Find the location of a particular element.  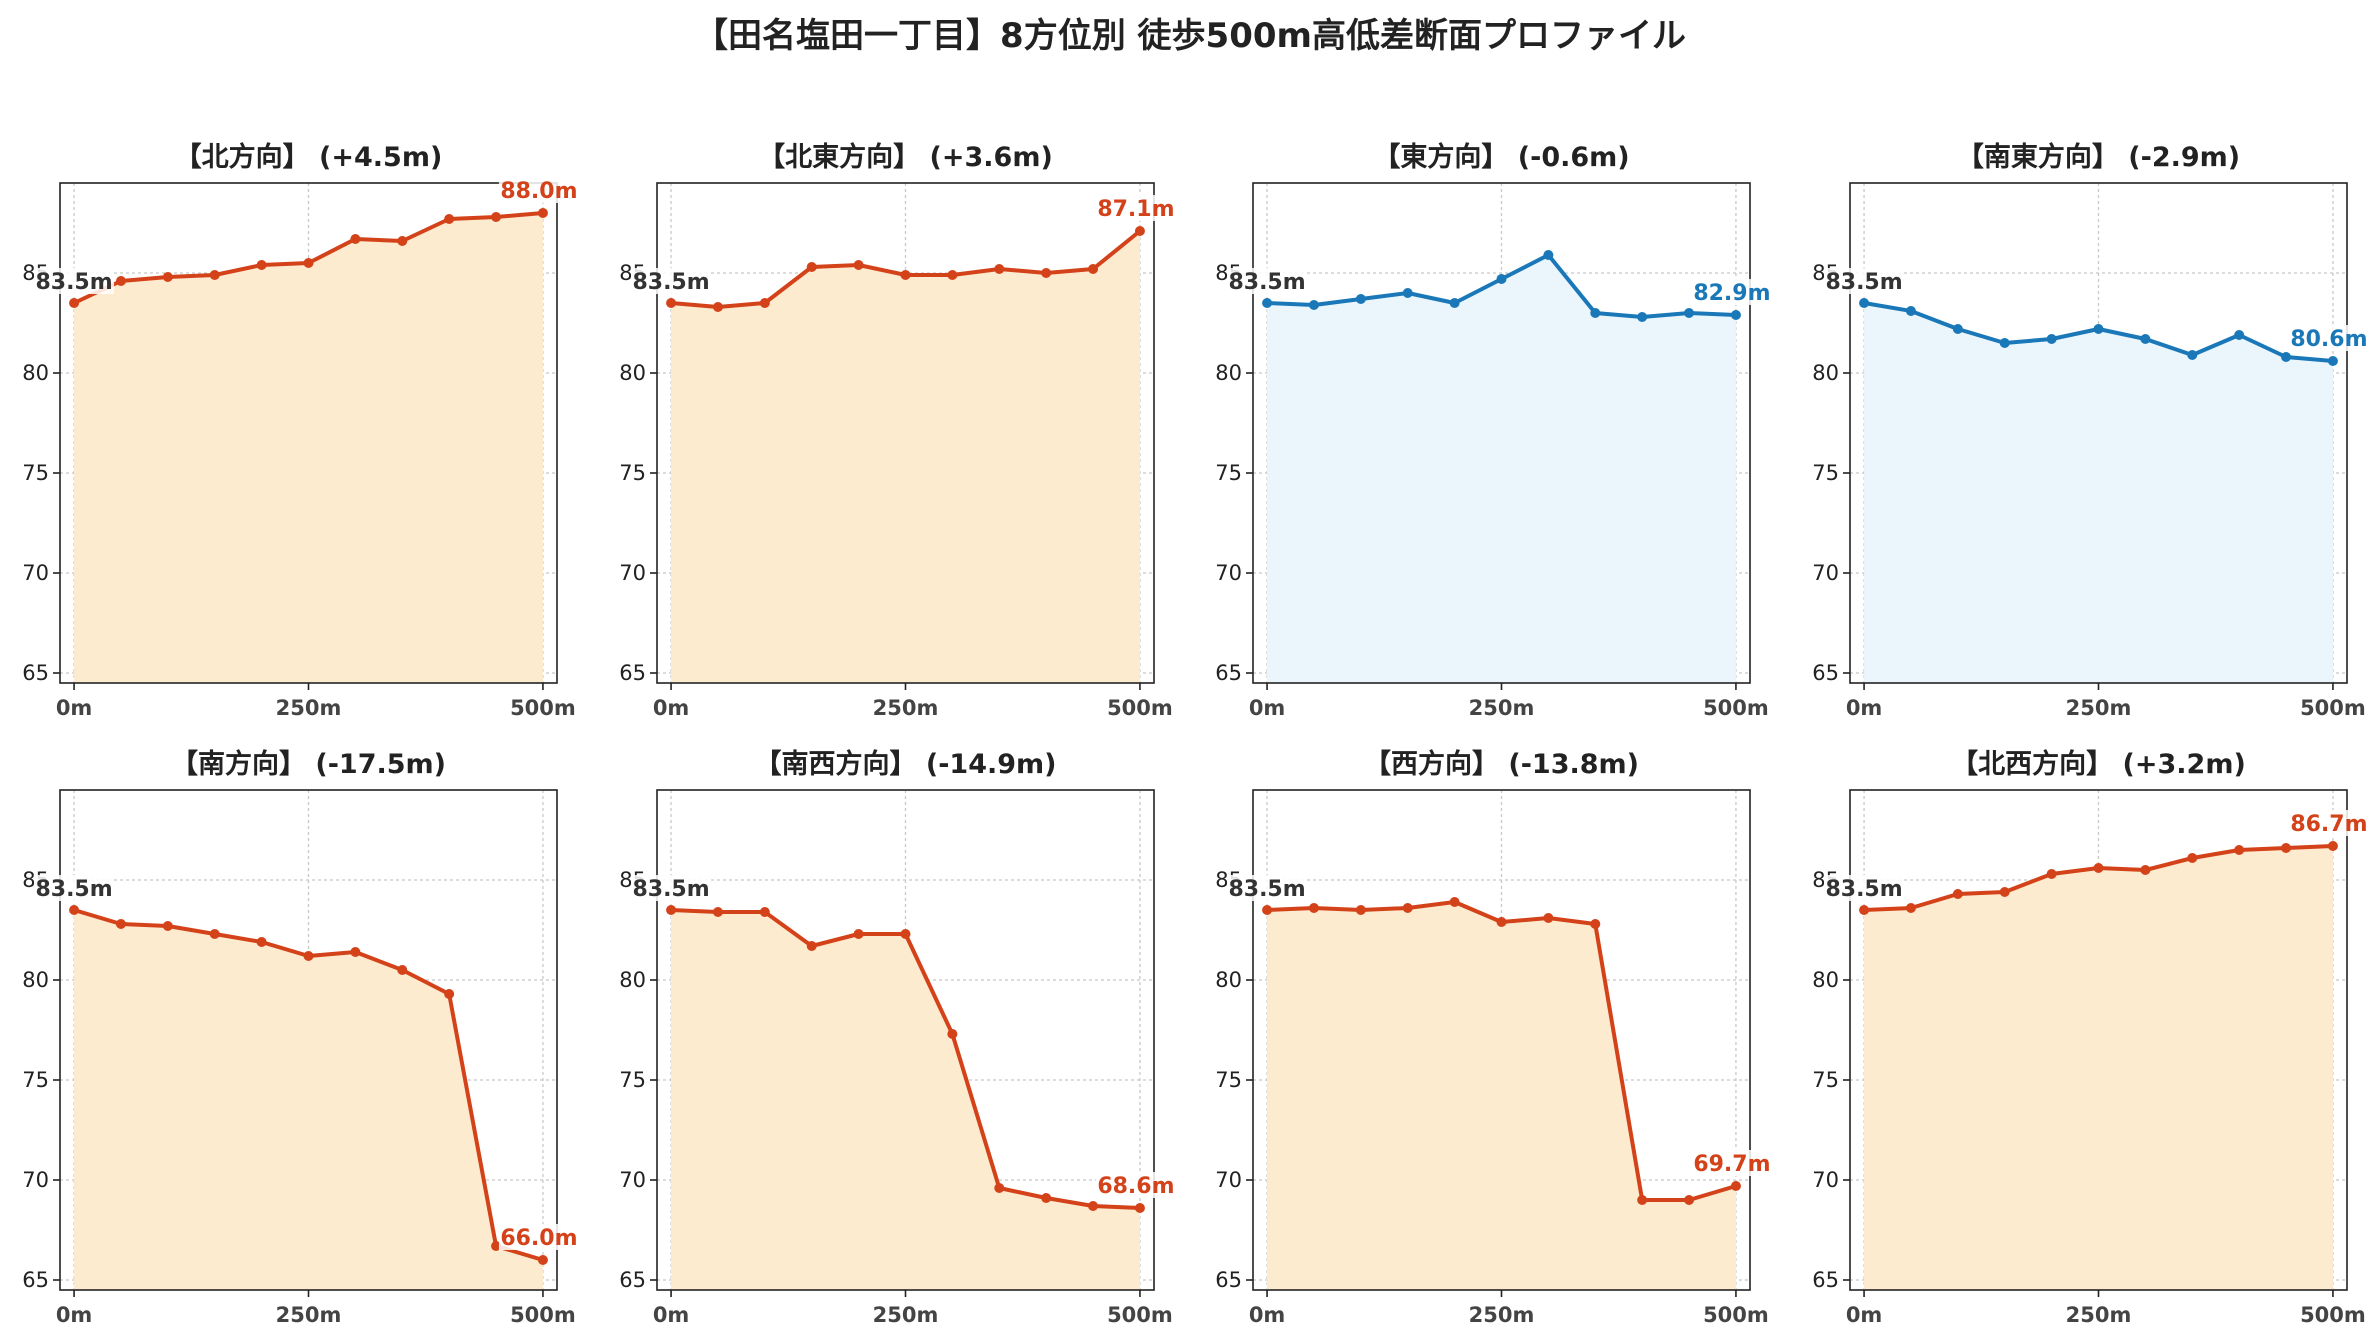

end-value-label: 88.0m is located at coordinates (538, 191).